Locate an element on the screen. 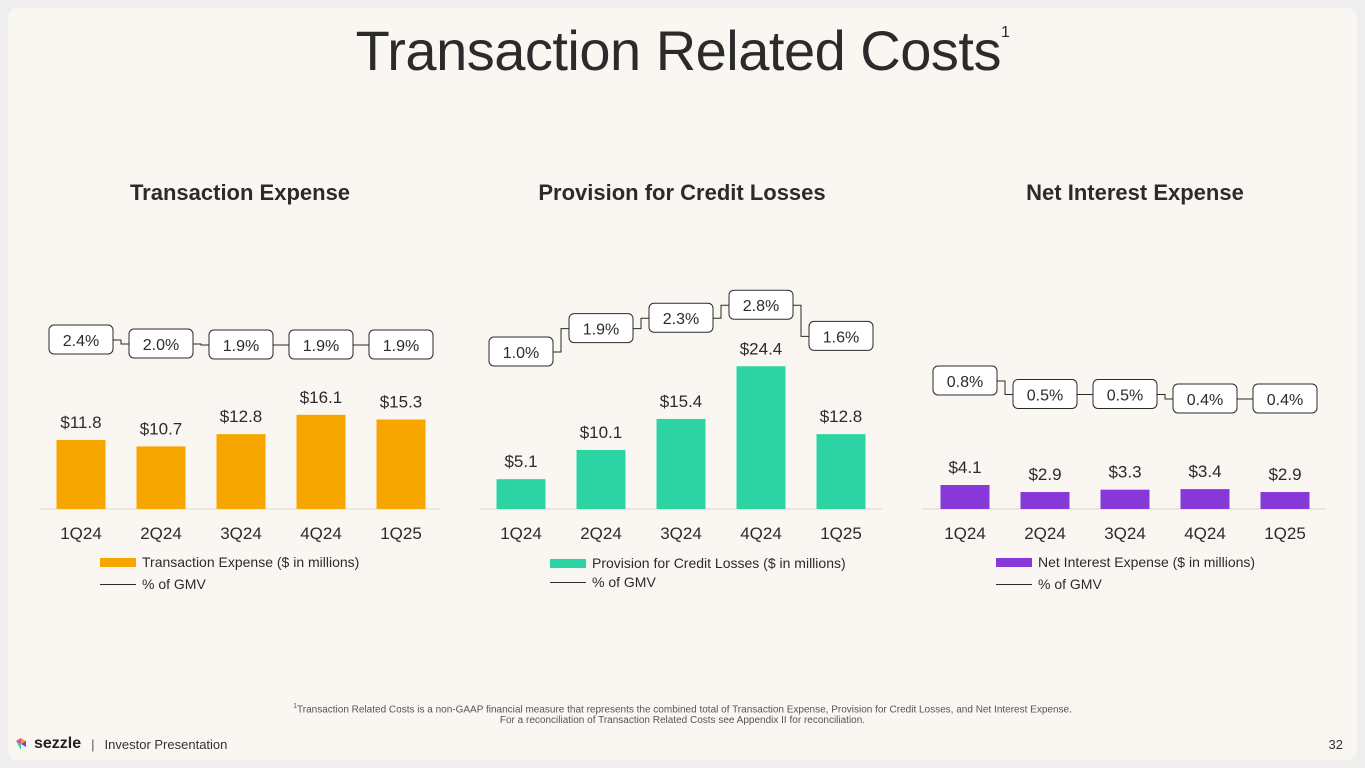  brand-name: sezzle is located at coordinates (58, 743).